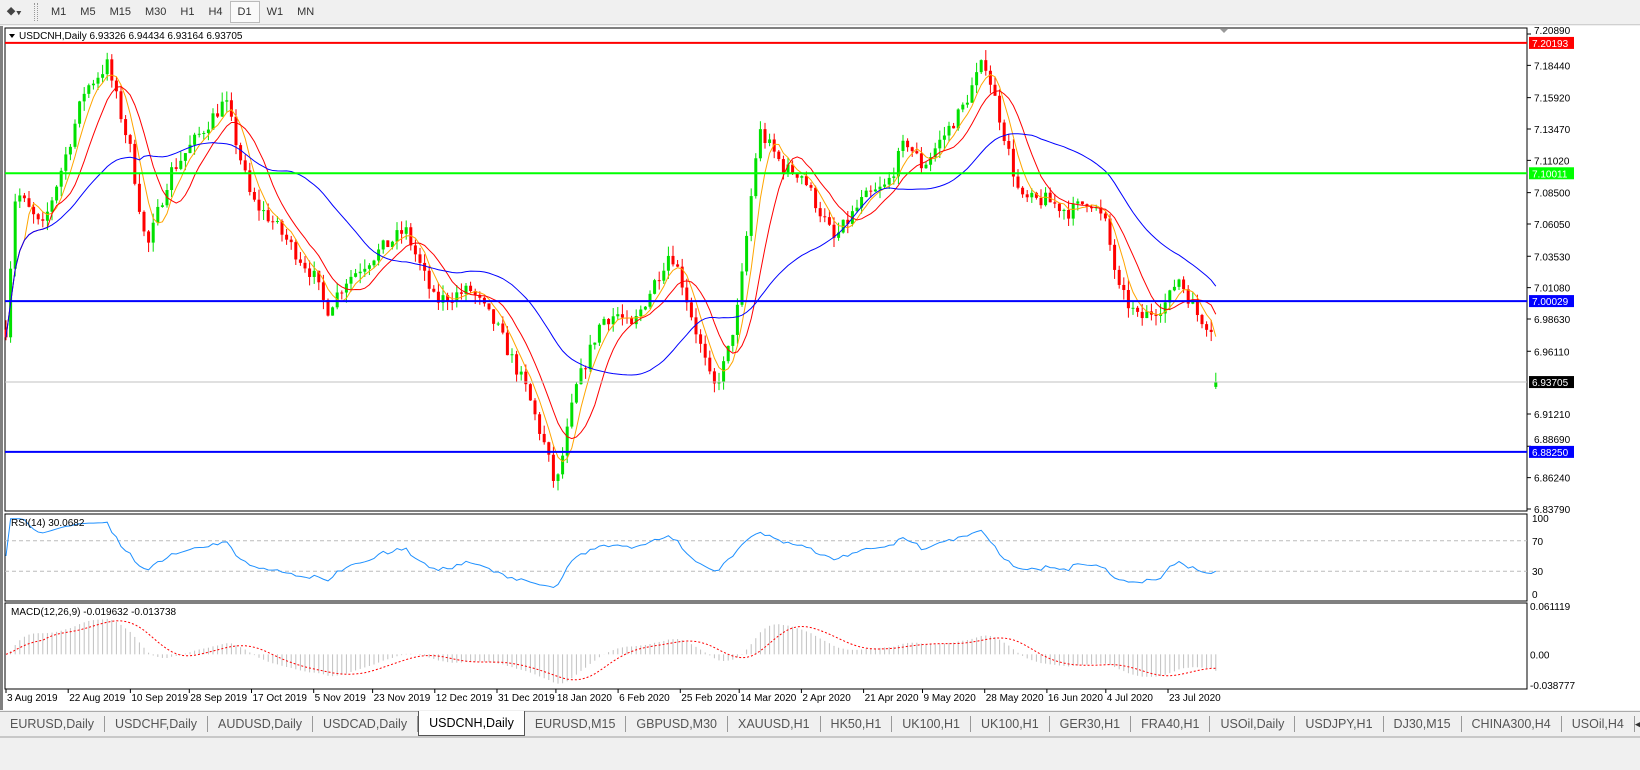 The height and width of the screenshot is (770, 1640). Describe the element at coordinates (14, 11) in the screenshot. I see `line-tools-icon: ⯁▾` at that location.